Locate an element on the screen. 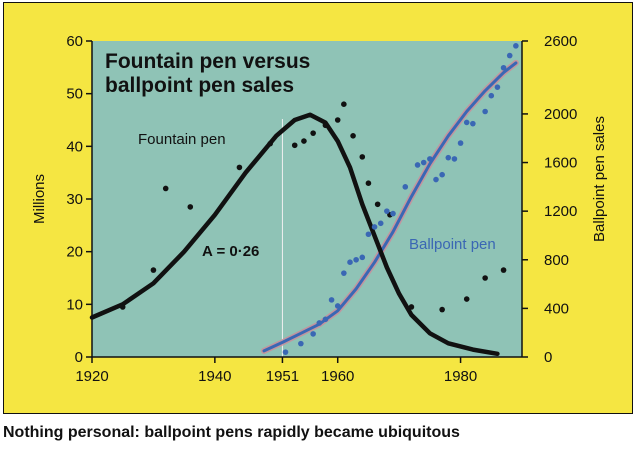  x-tick-label: 1951 is located at coordinates (282, 376).